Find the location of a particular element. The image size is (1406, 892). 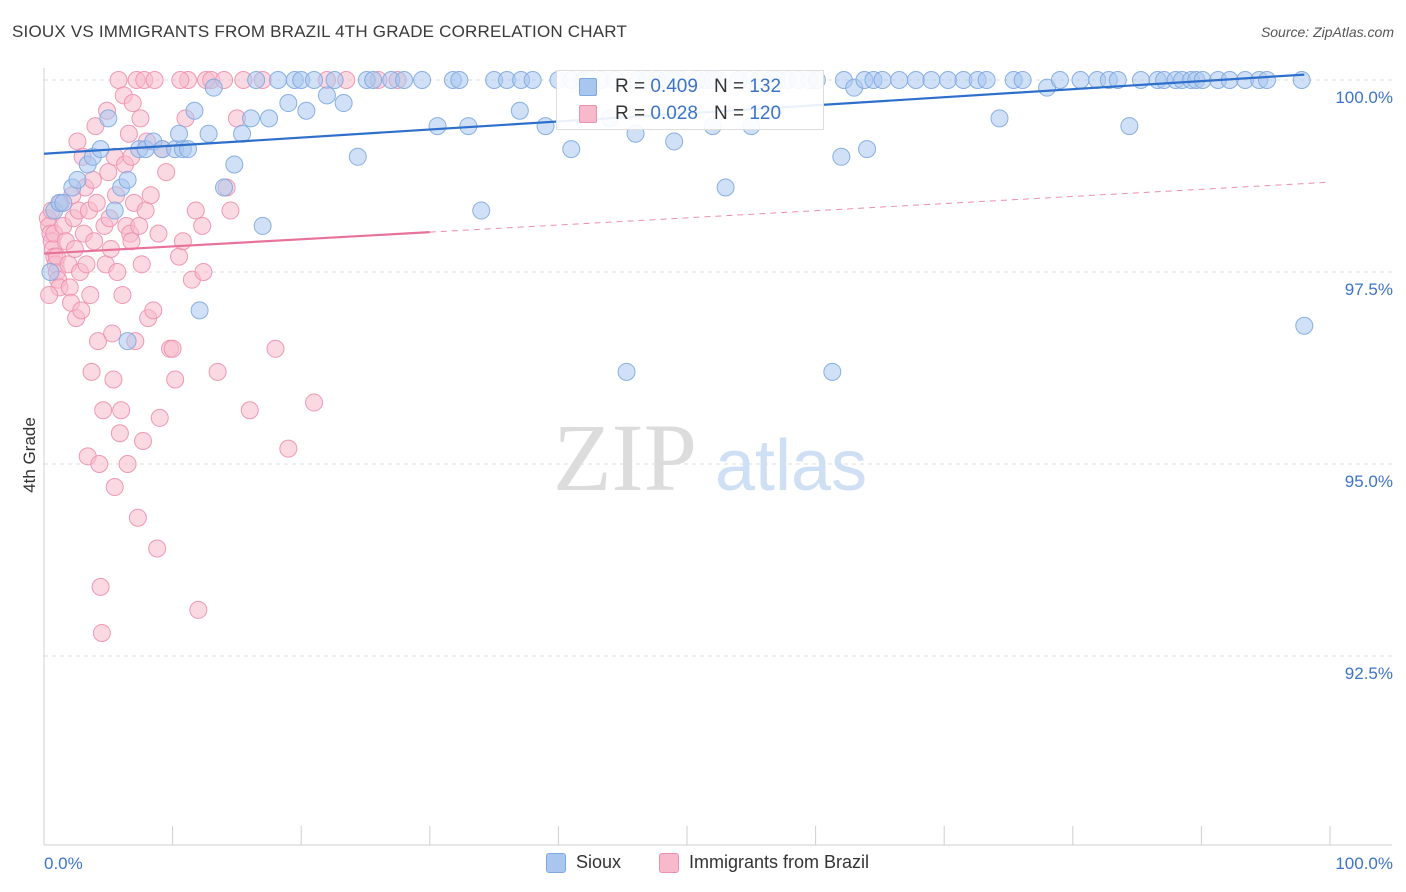

y-axis-label: 4th Grade is located at coordinates (29, 455).